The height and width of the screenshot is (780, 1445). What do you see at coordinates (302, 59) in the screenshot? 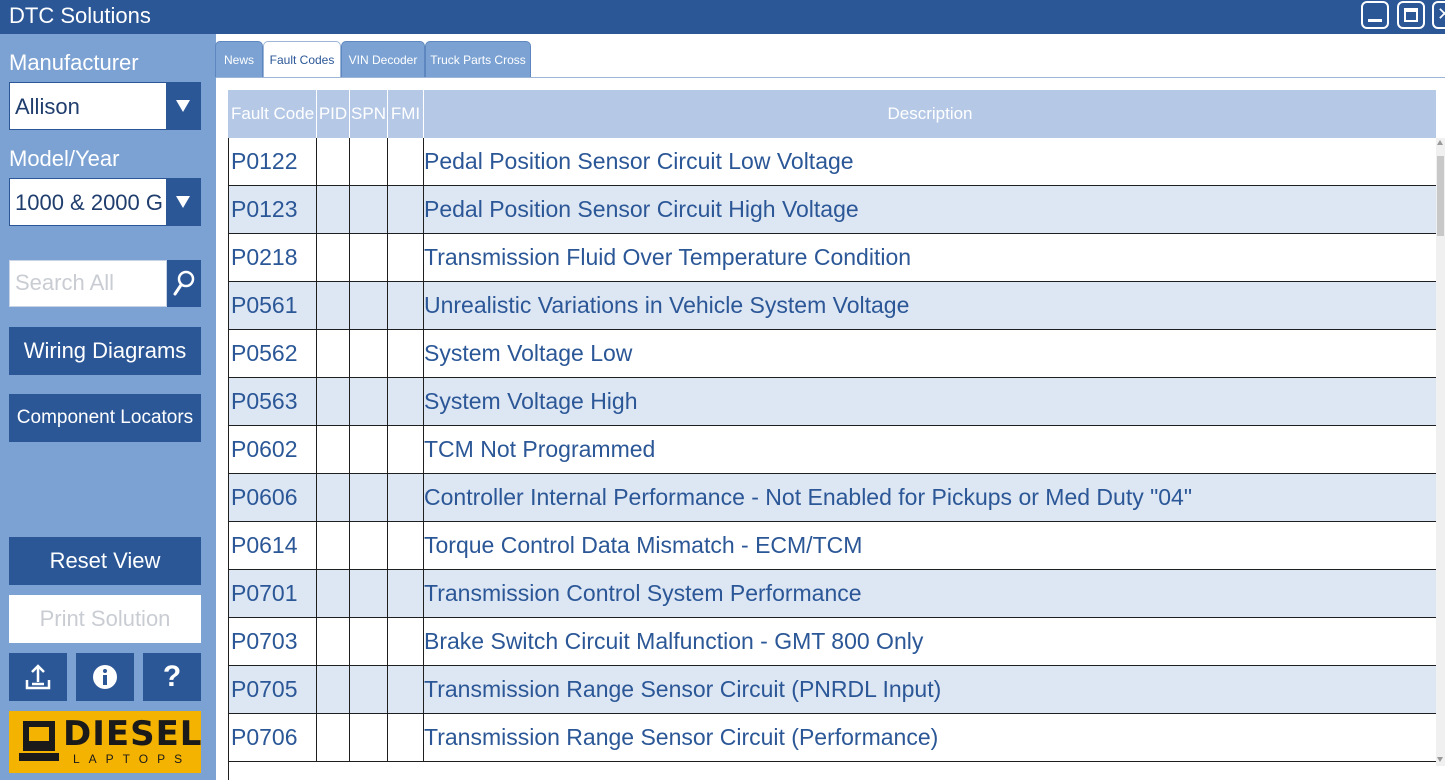
I see `tab-fault-codes: Fault Codes` at bounding box center [302, 59].